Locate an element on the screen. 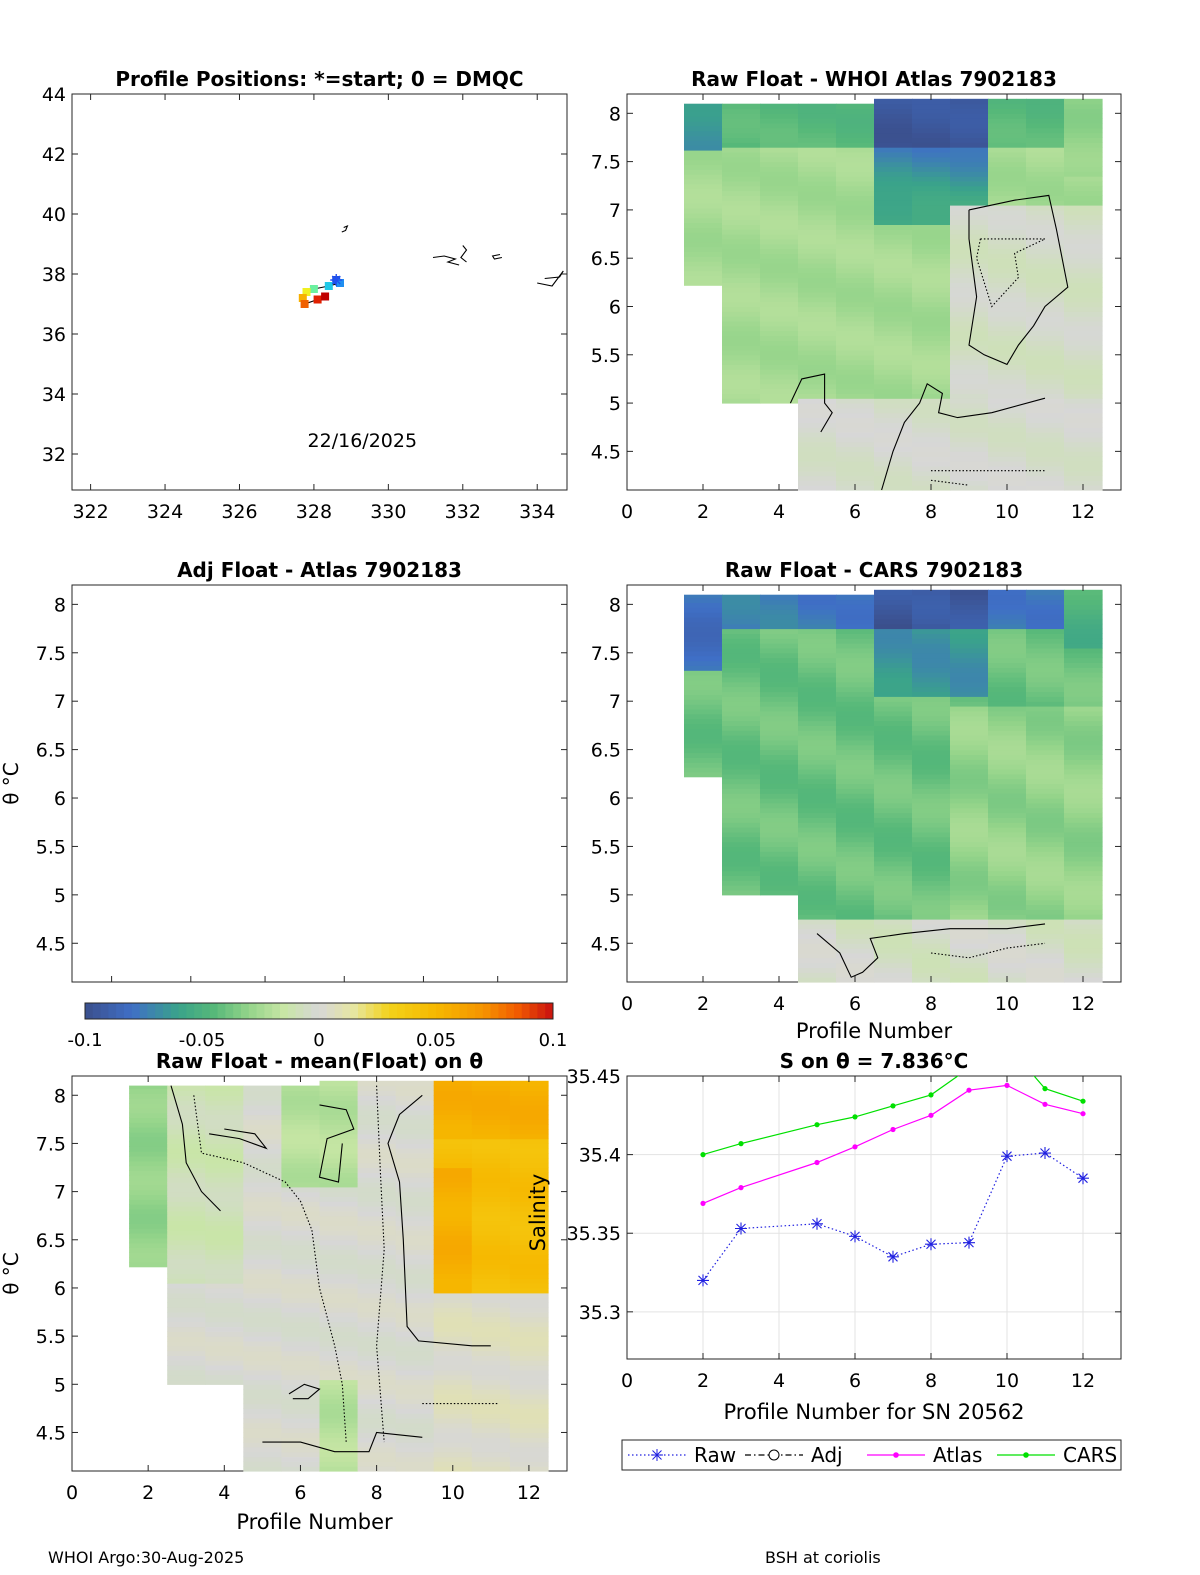  date-annotation: 22/16/2025 is located at coordinates (363, 441).